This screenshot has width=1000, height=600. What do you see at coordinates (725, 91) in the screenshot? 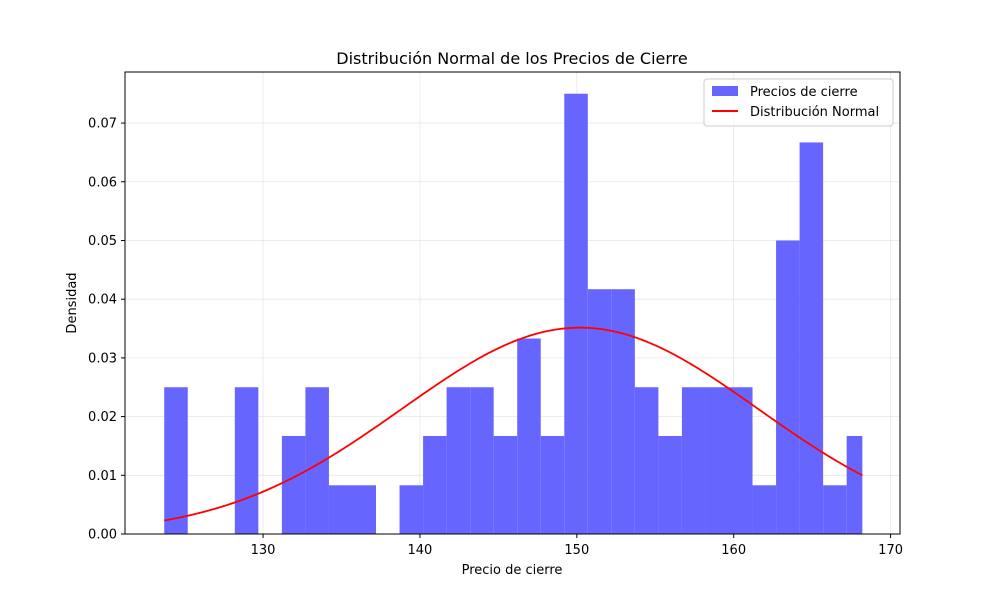
I see `legend-histogram-swatch` at bounding box center [725, 91].